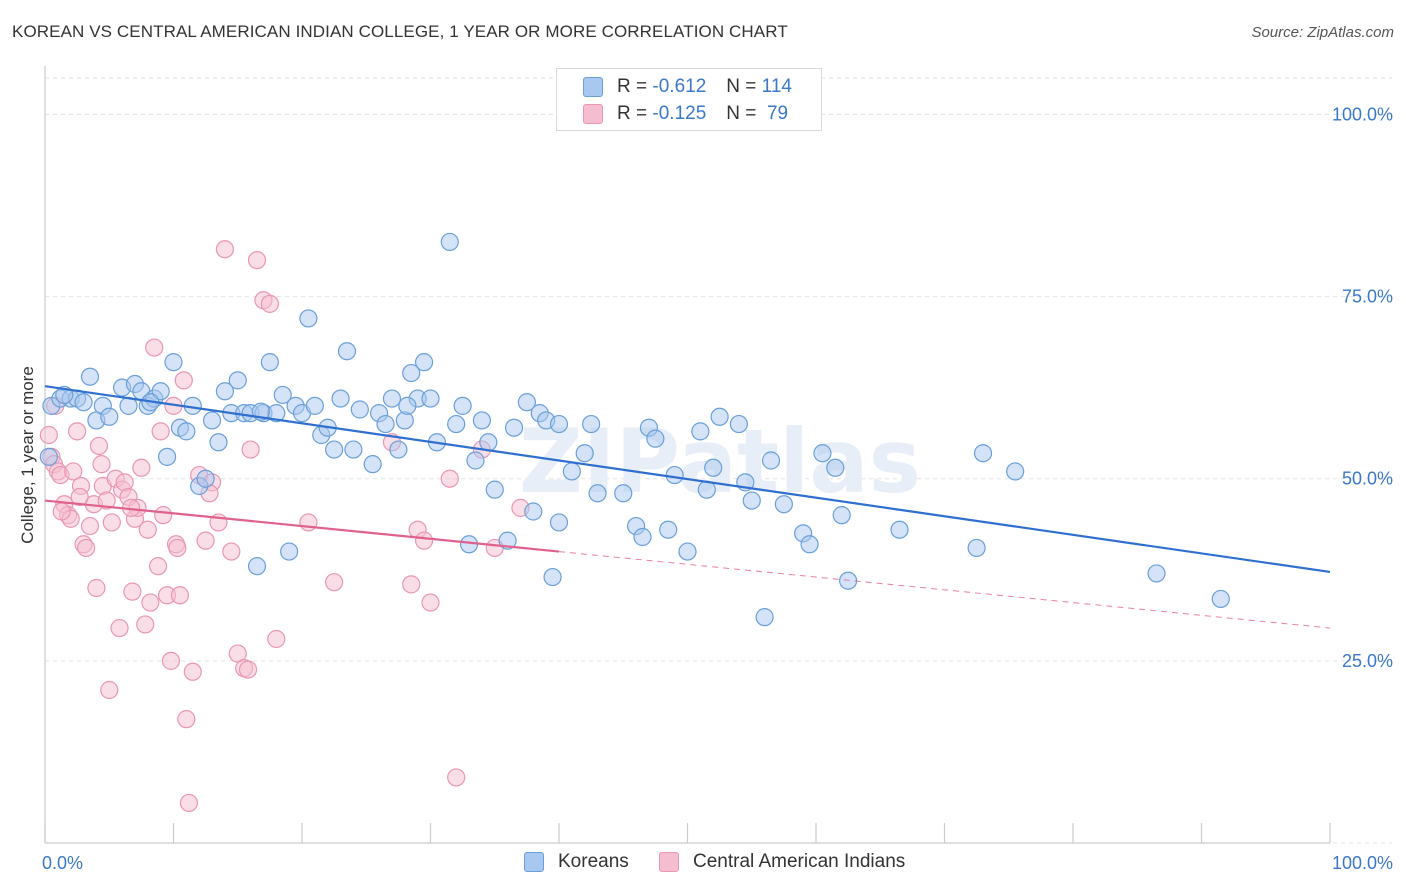 The height and width of the screenshot is (892, 1406). I want to click on legend-row-central: R = -0.125 N = 79, so click(685, 114).